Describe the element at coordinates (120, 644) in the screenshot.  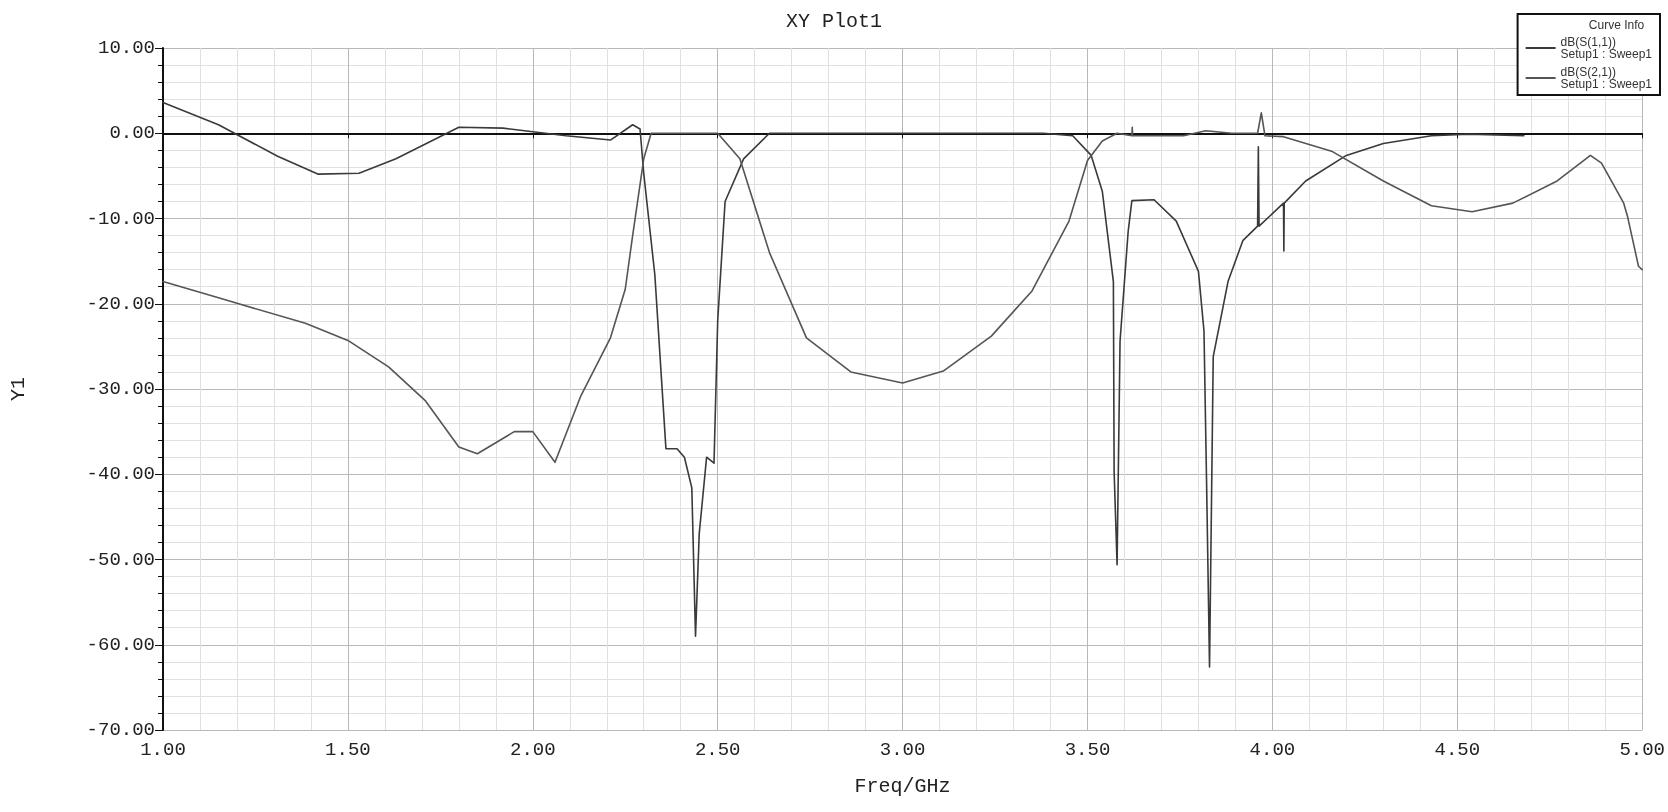
I see `y-tick-label: -60.00` at that location.